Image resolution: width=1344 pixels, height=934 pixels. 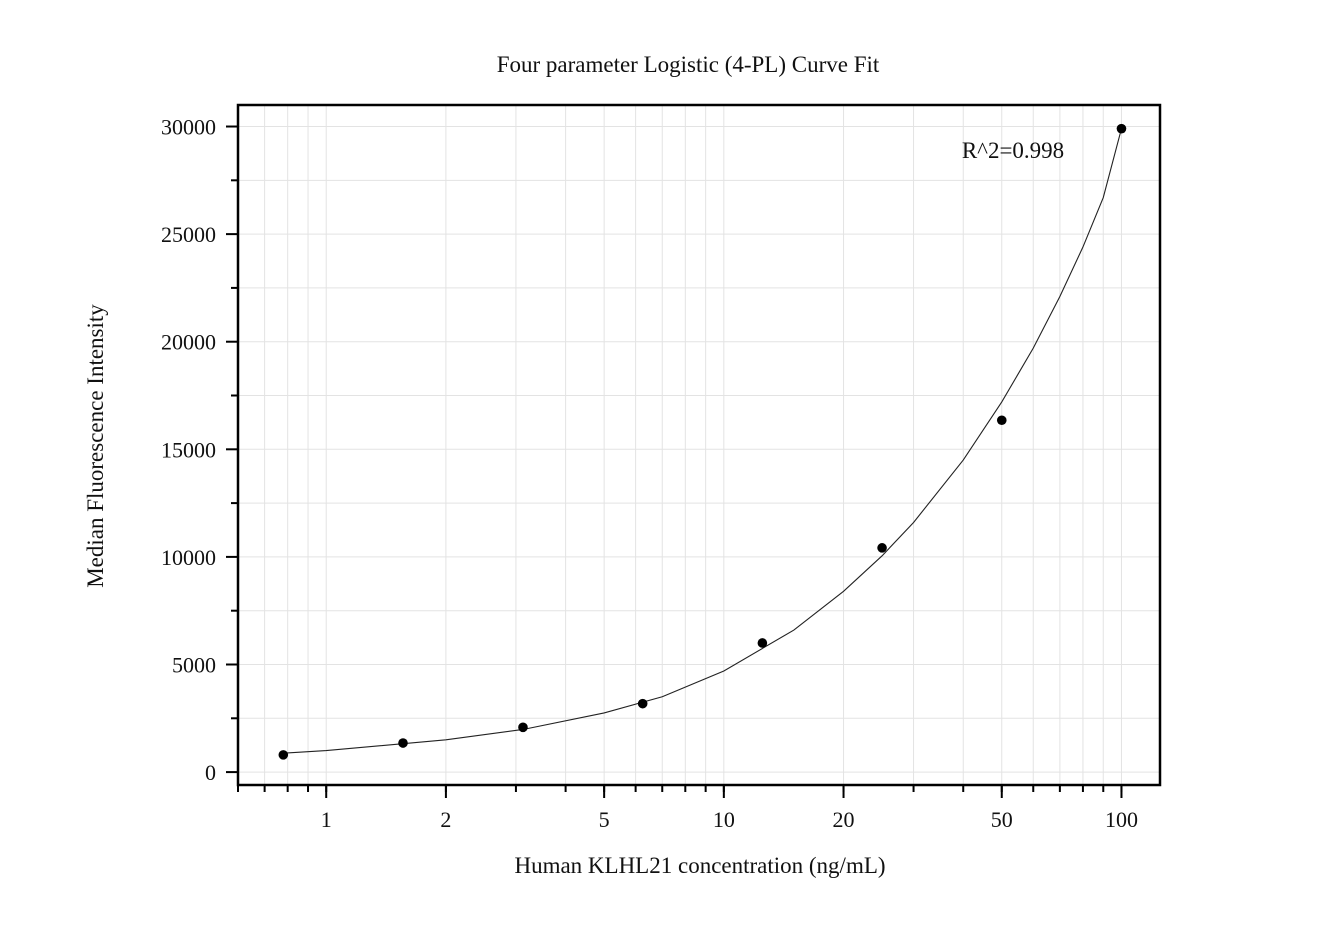 I want to click on x-tick-label: 5, so click(x=604, y=819).